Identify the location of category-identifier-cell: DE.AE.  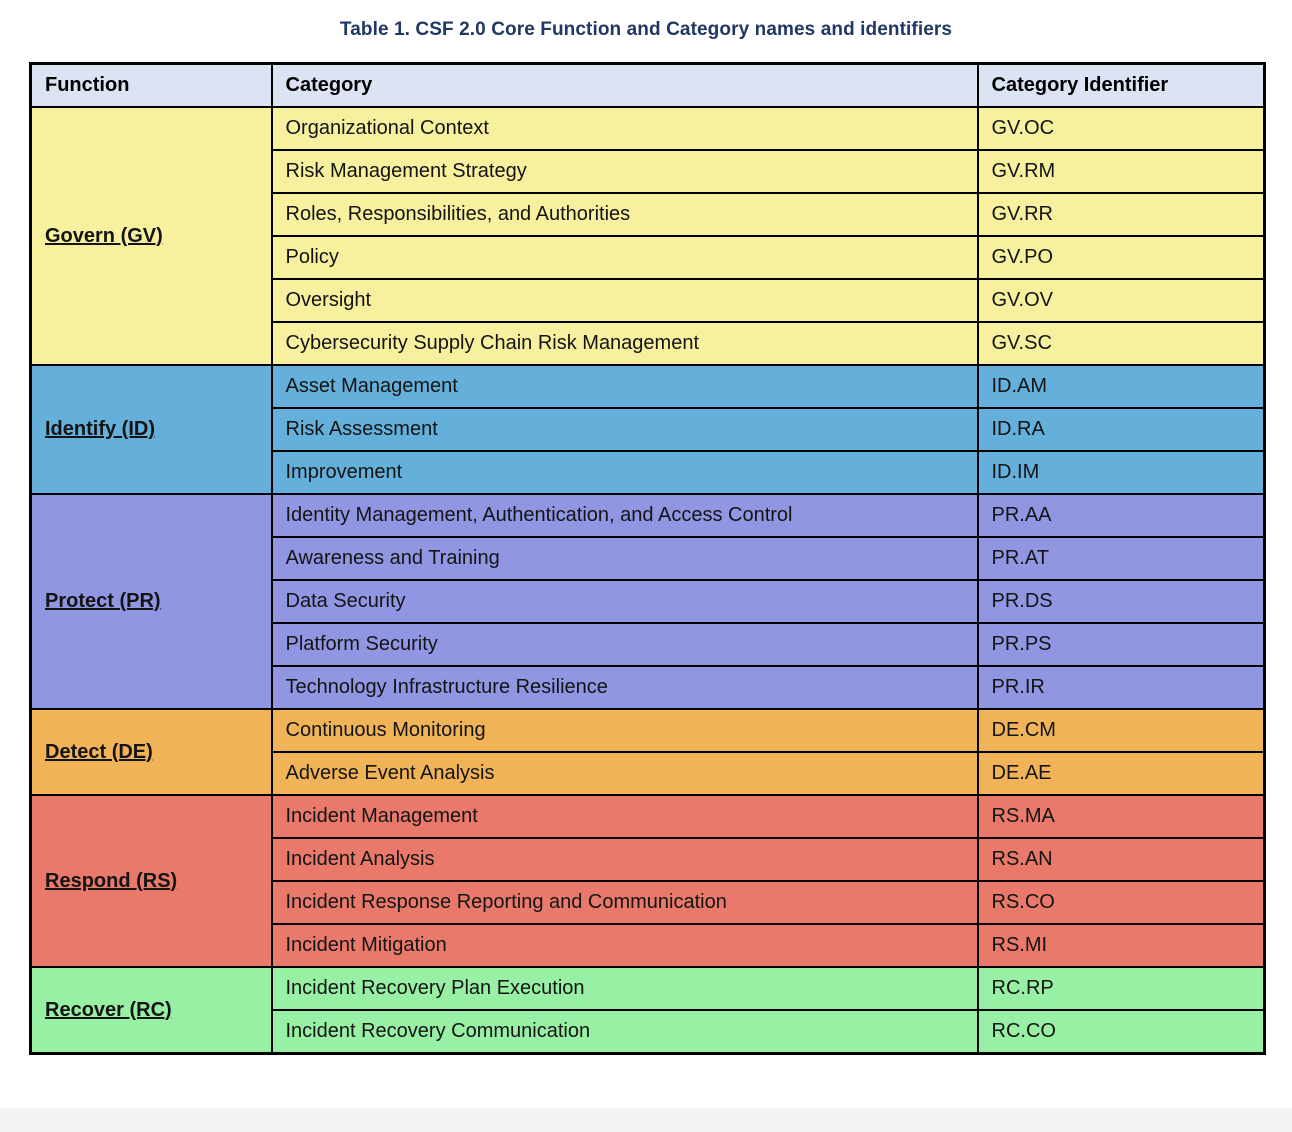
(1121, 773).